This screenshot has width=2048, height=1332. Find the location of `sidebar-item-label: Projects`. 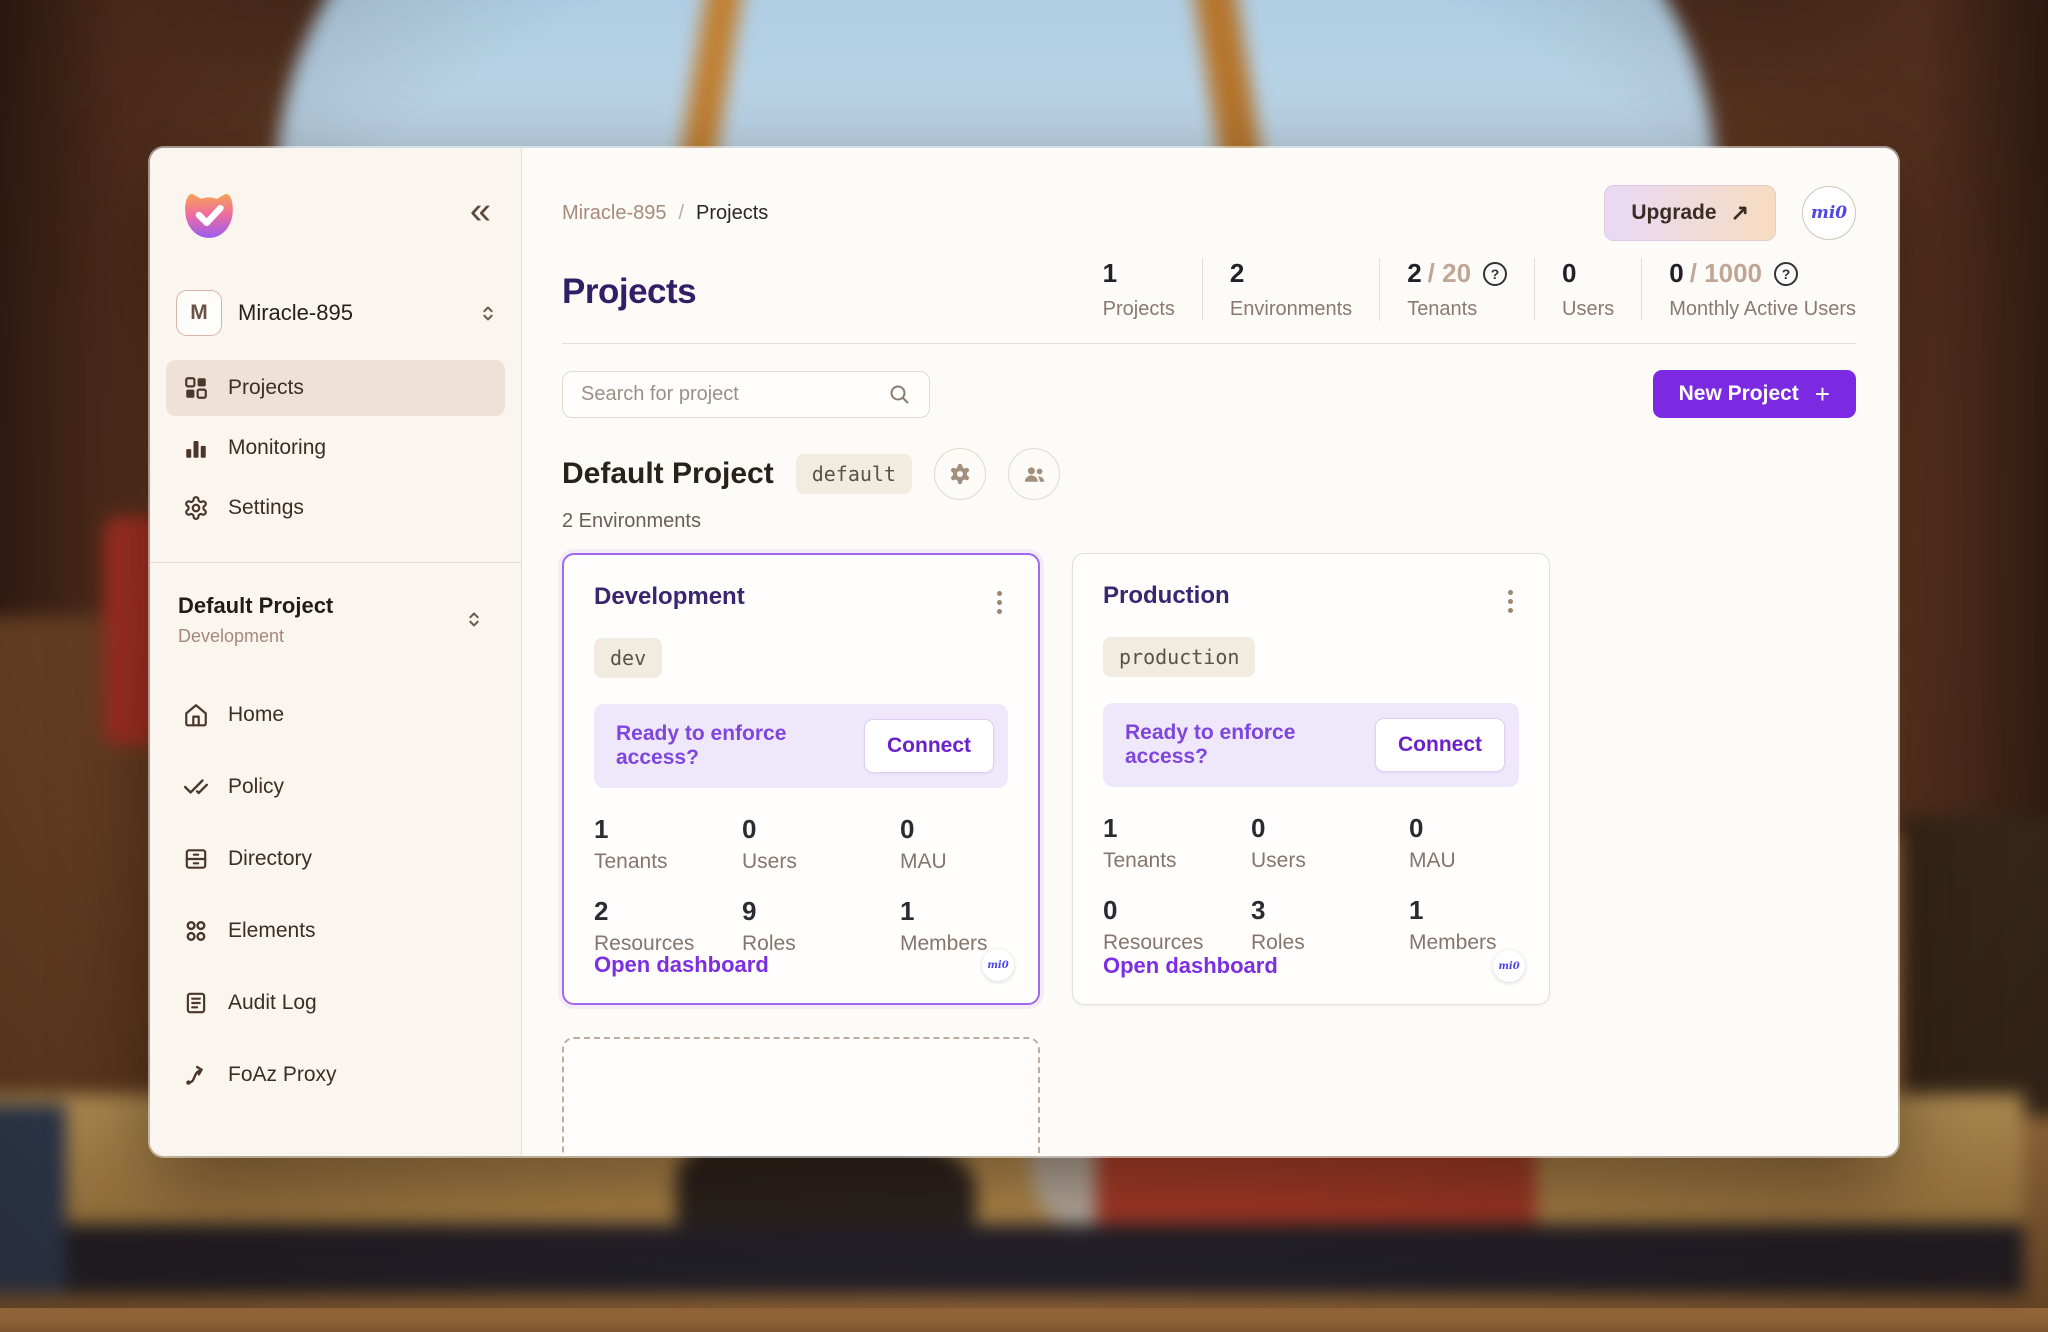

sidebar-item-label: Projects is located at coordinates (266, 387).